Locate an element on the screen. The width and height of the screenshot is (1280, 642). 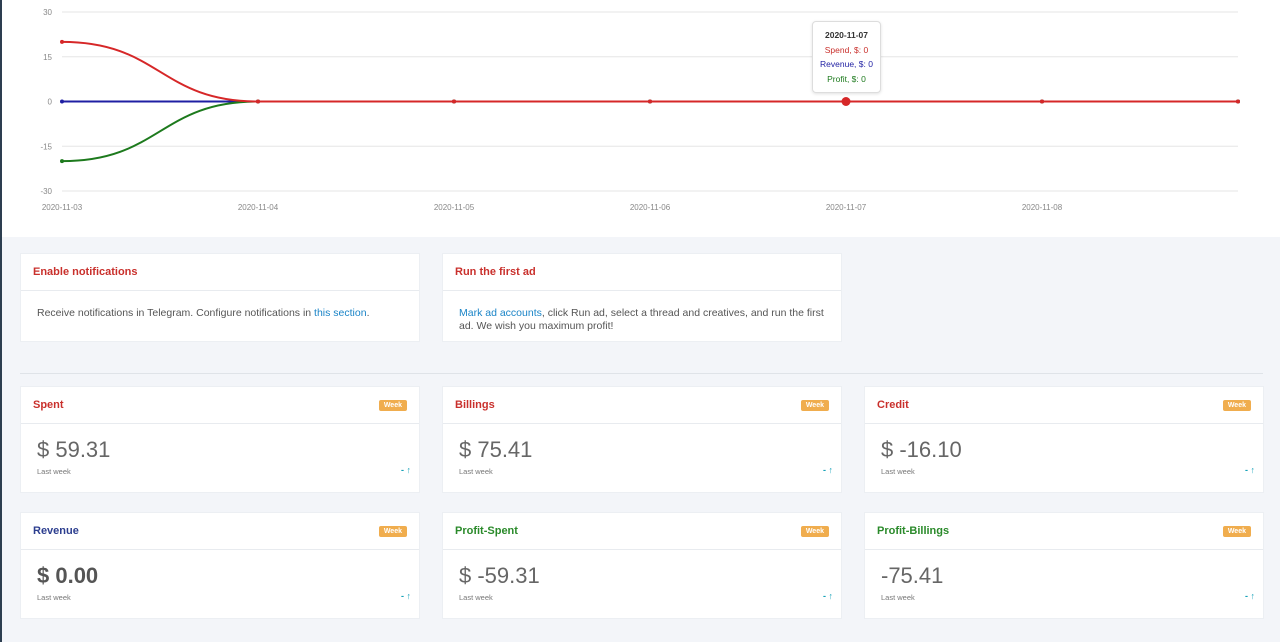
y-tick-label: -15 is located at coordinates (46, 146).